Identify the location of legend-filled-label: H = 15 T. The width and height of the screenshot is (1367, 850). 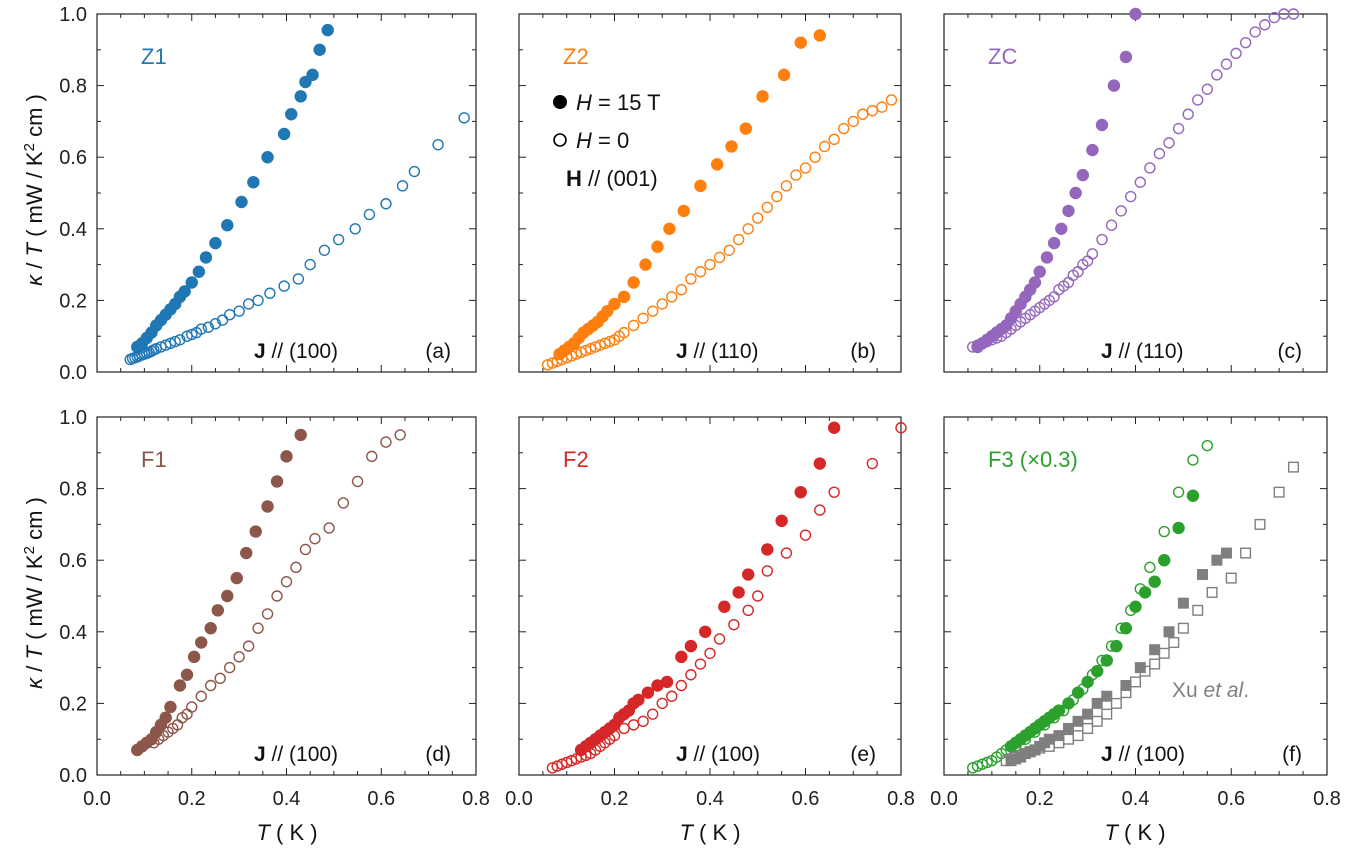
(618, 102).